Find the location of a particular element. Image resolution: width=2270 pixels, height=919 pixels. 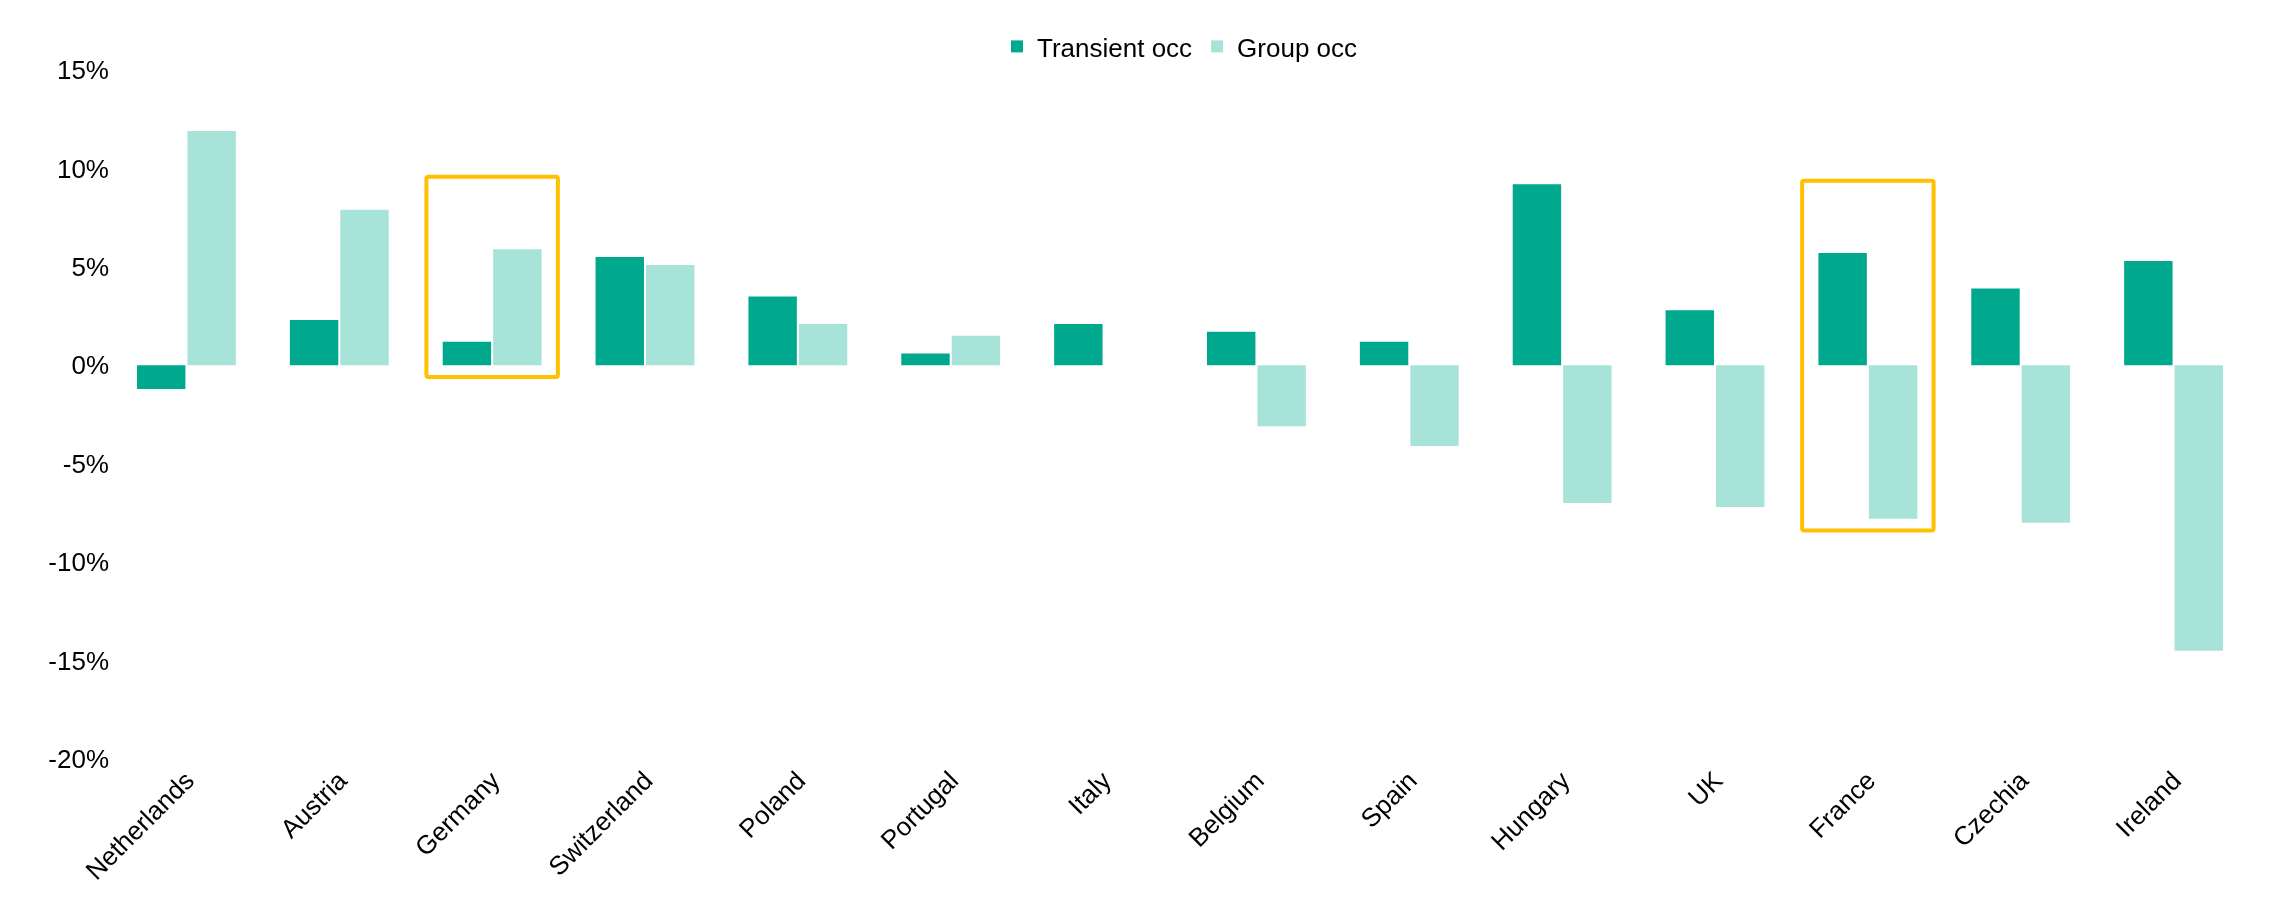

y-tick-label: -10% is located at coordinates (78, 562).